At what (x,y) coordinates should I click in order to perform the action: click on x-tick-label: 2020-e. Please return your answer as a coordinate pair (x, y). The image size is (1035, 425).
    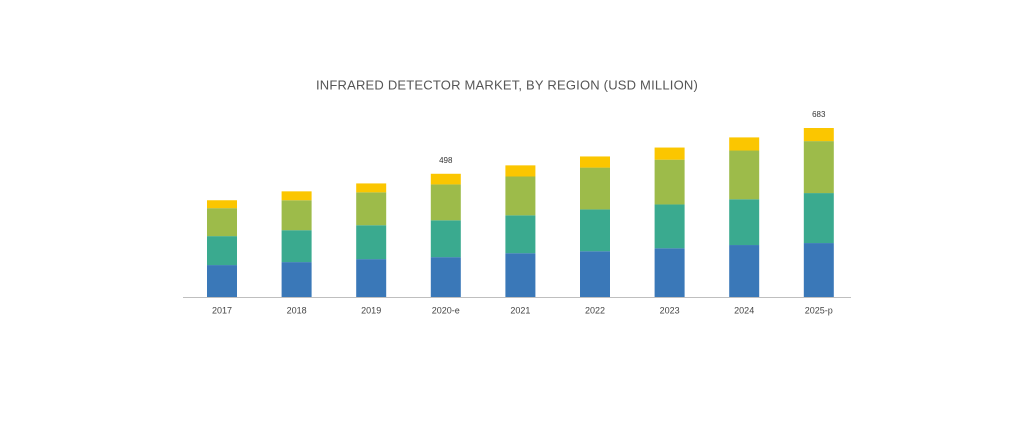
    Looking at the image, I should click on (446, 310).